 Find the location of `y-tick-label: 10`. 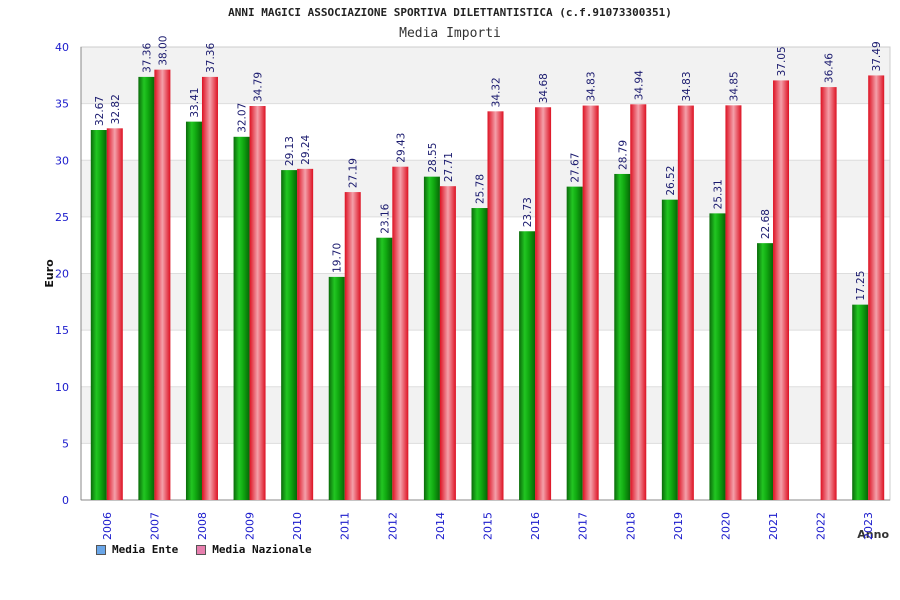

y-tick-label: 10 is located at coordinates (62, 387).